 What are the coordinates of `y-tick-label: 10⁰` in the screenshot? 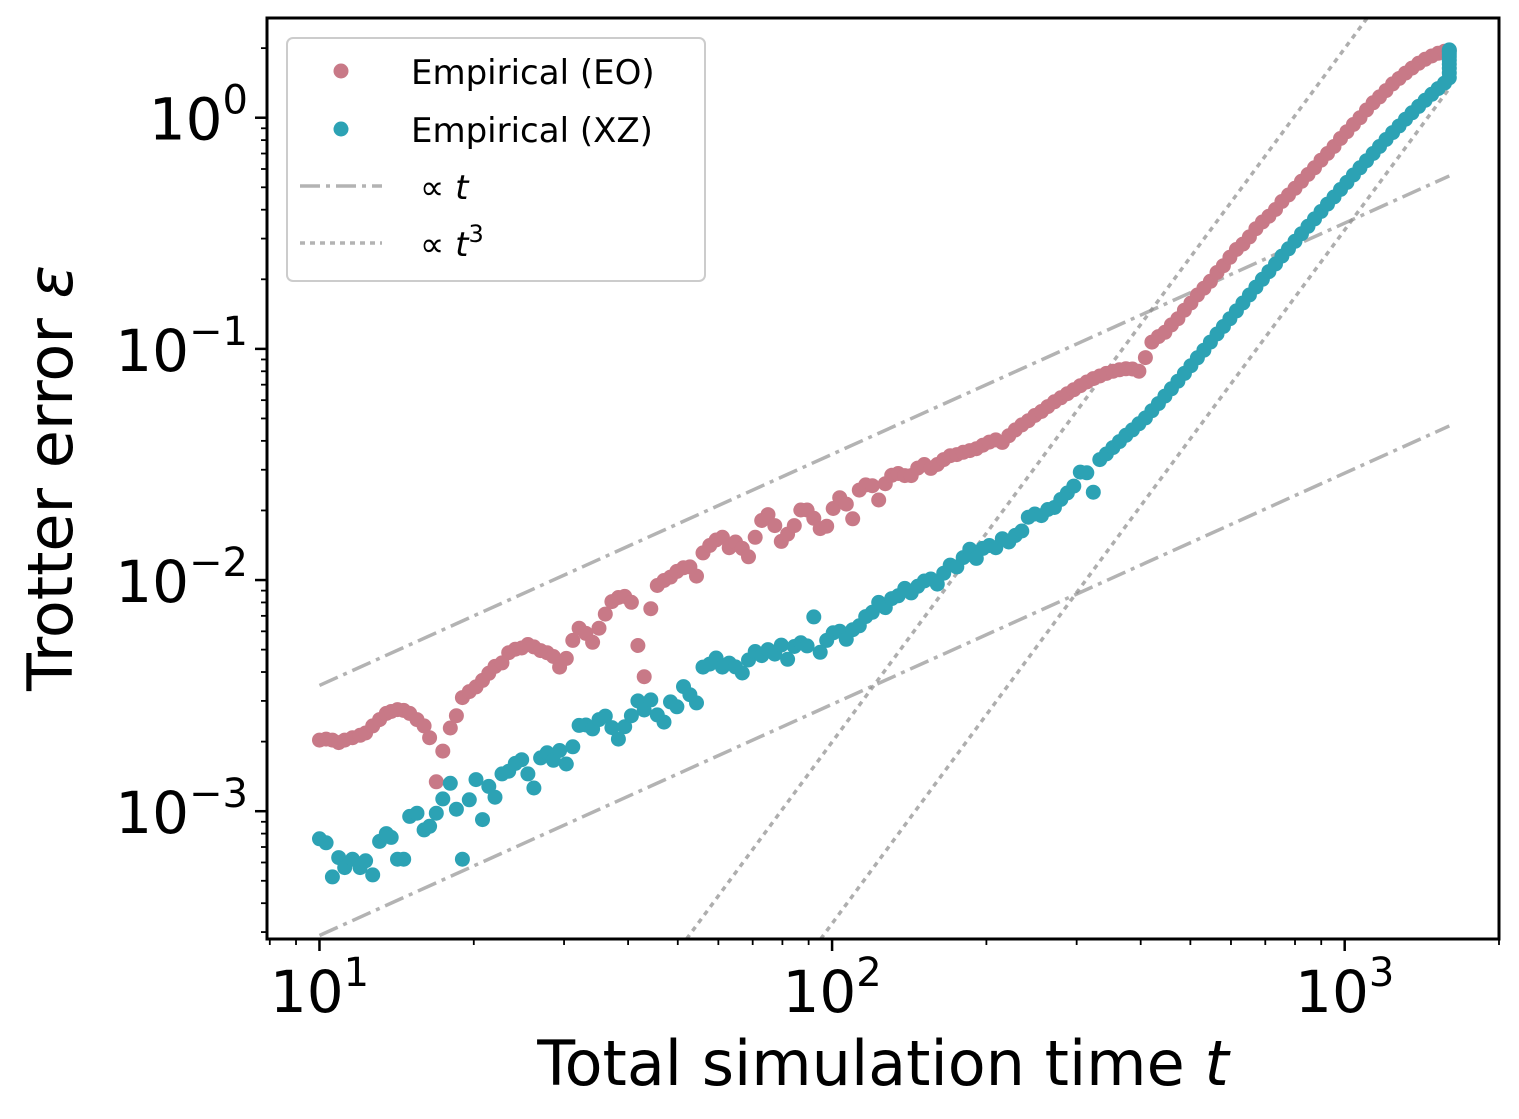 It's located at (198, 116).